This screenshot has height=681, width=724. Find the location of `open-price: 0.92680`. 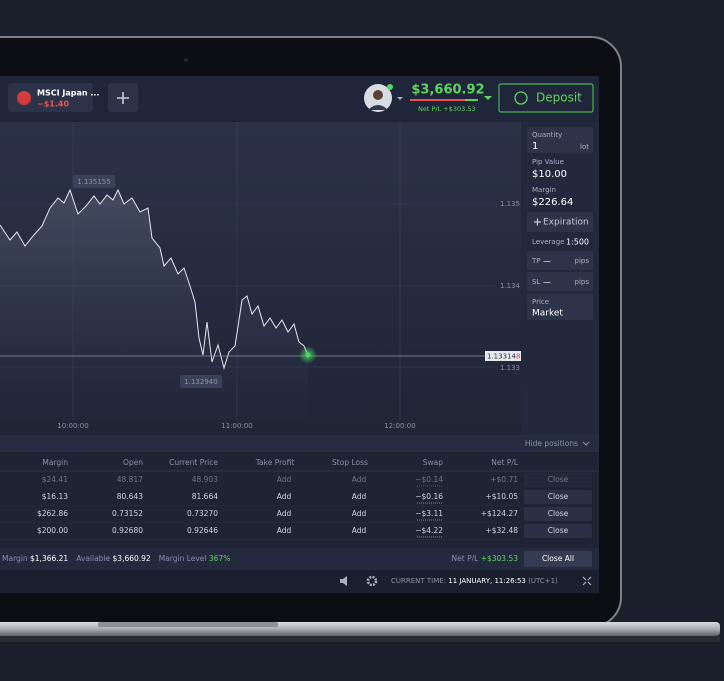

open-price: 0.92680 is located at coordinates (127, 530).